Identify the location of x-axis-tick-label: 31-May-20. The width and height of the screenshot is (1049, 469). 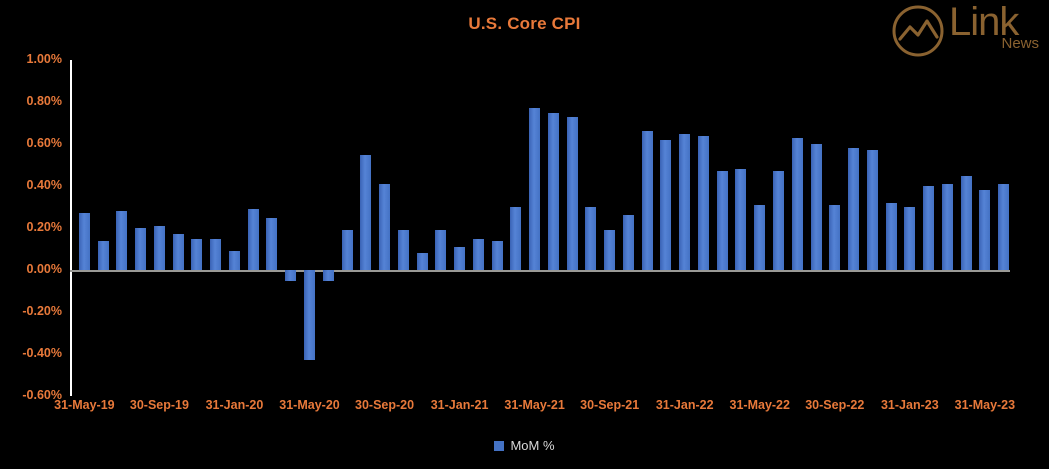
(309, 405).